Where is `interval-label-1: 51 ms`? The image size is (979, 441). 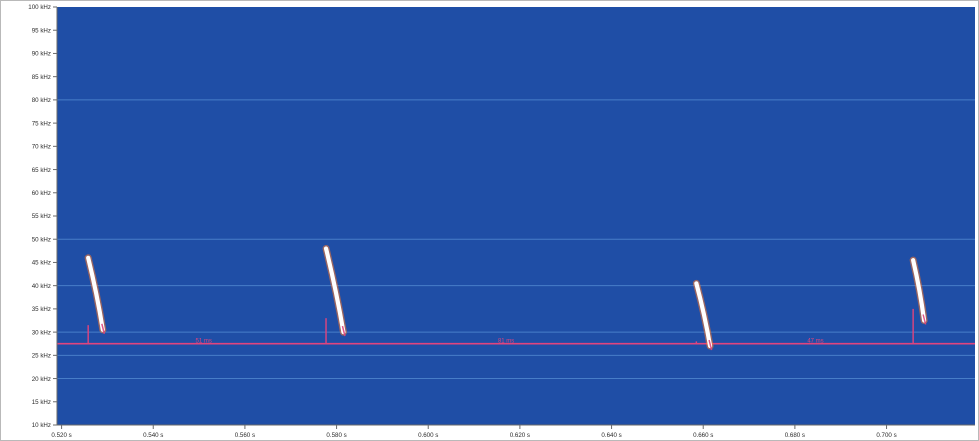
interval-label-1: 51 ms is located at coordinates (203, 342).